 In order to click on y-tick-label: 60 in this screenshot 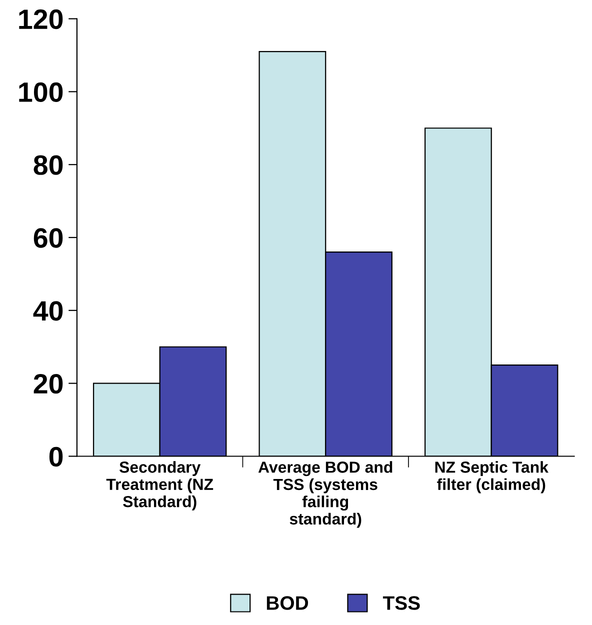, I will do `click(48, 238)`.